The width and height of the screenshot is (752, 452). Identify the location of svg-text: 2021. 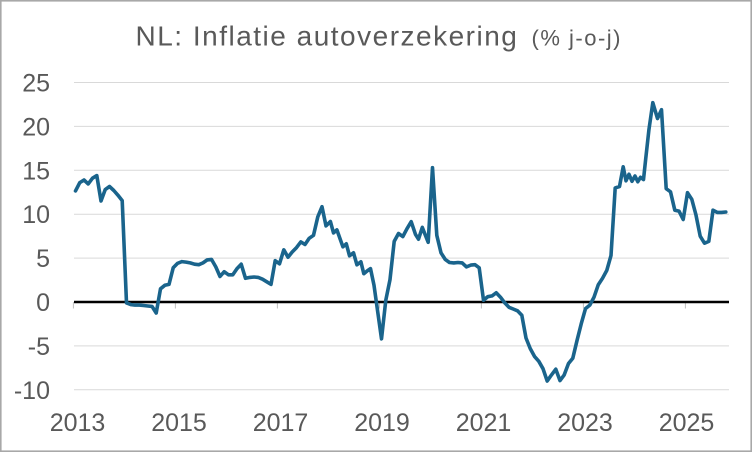
(484, 423).